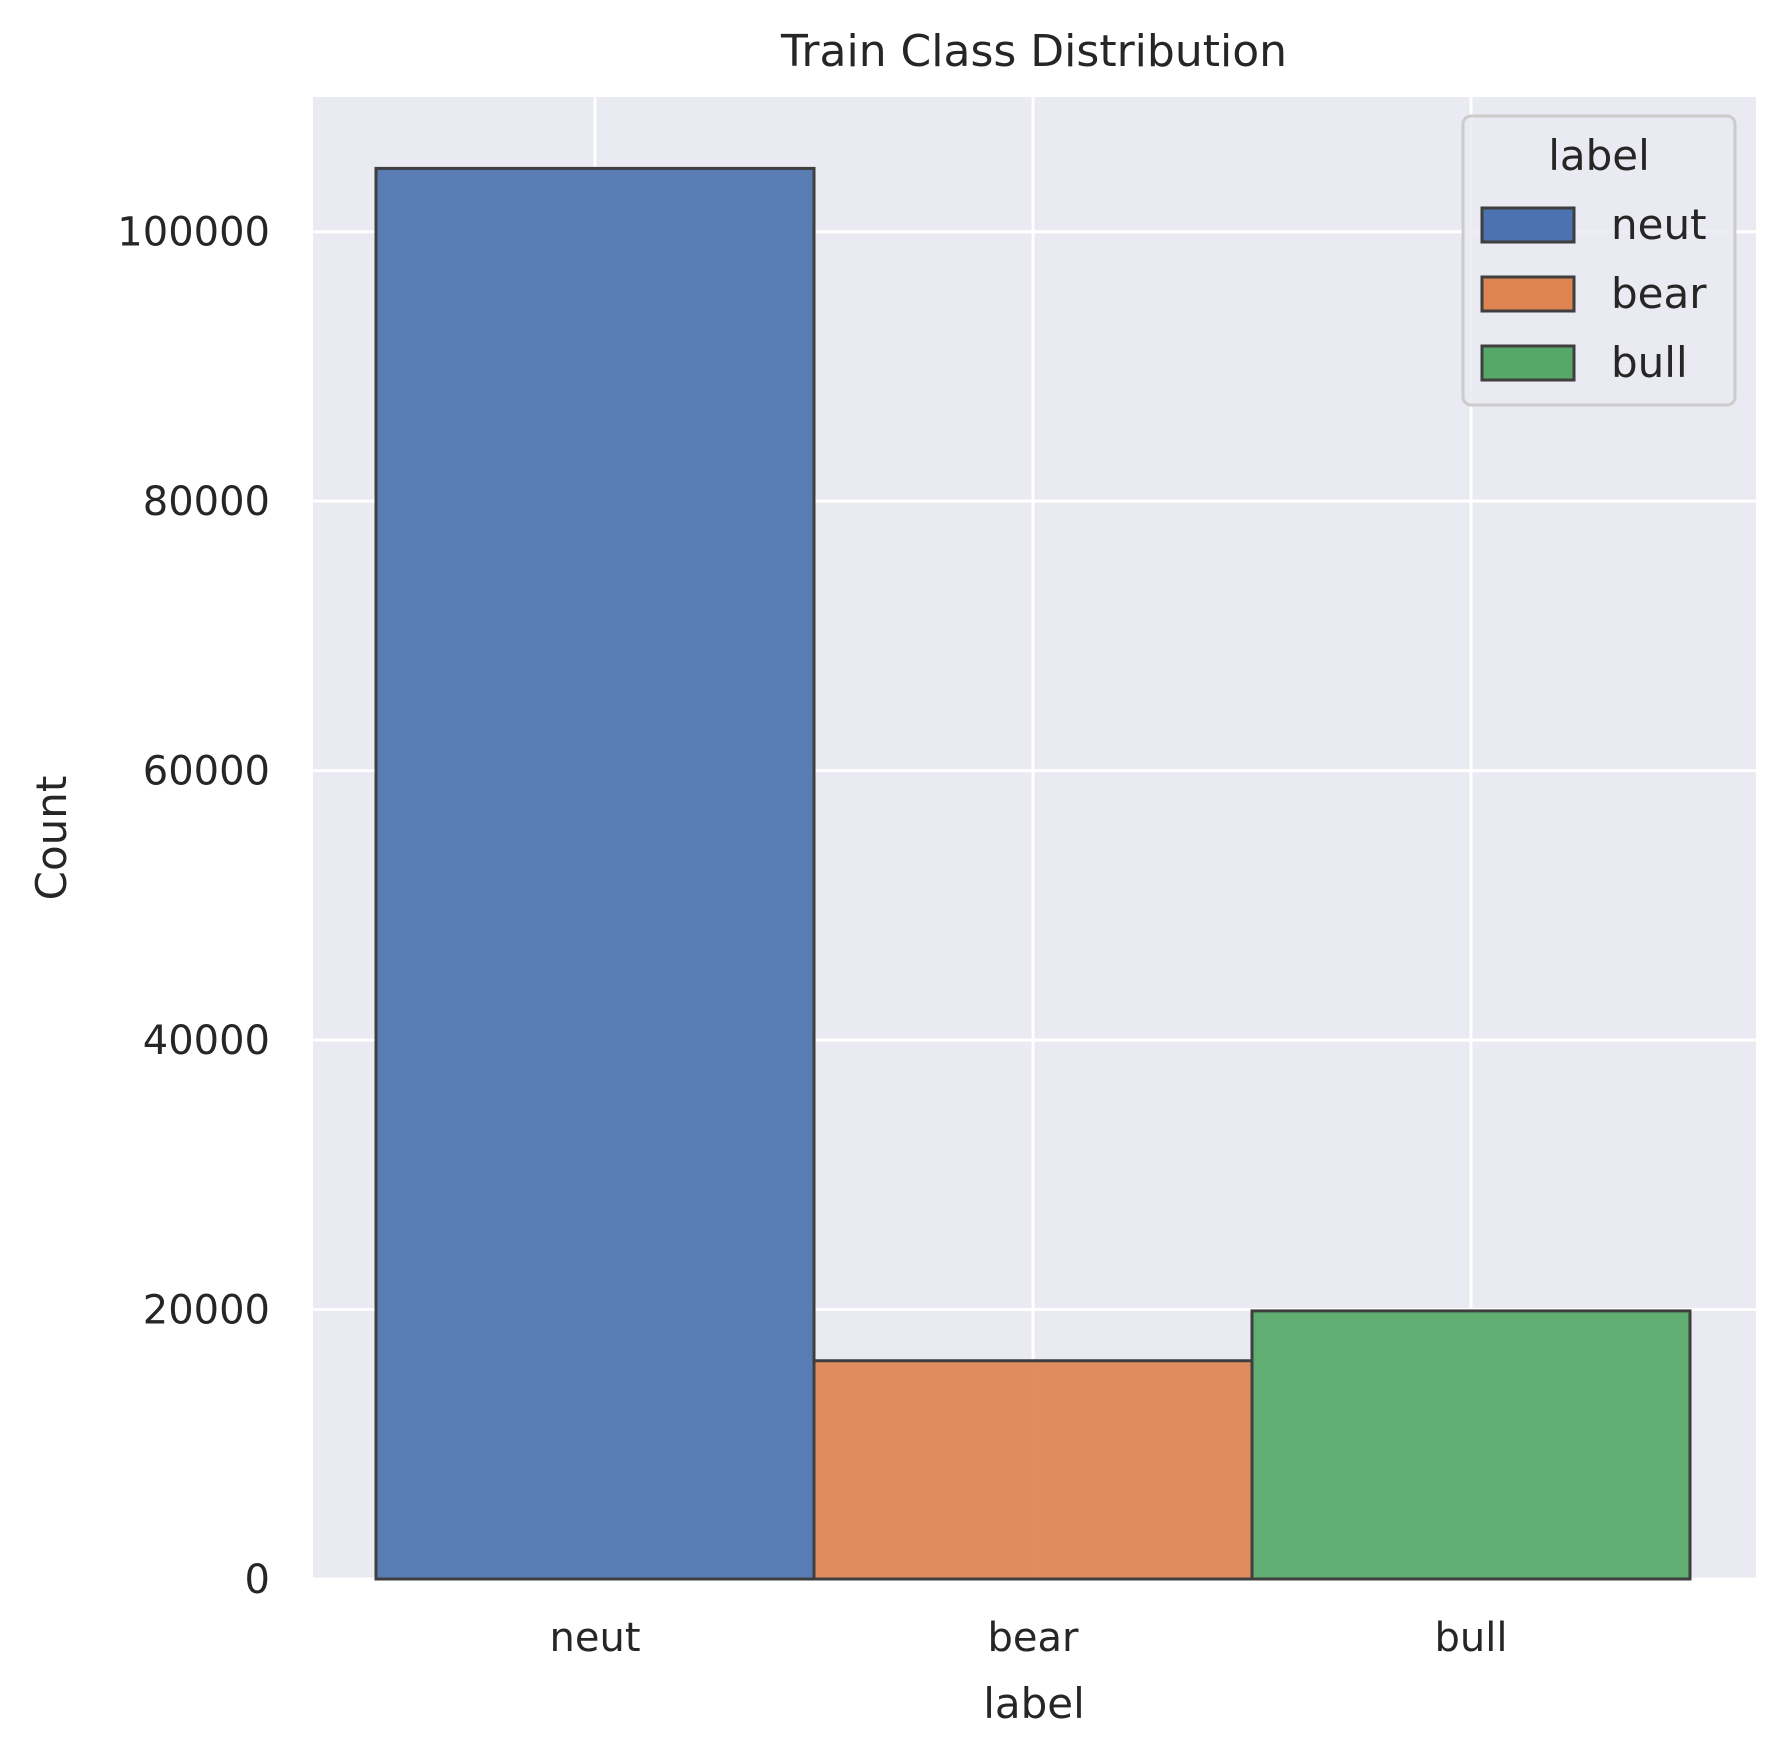 This screenshot has height=1752, width=1782. What do you see at coordinates (1471, 1445) in the screenshot?
I see `bar-bull` at bounding box center [1471, 1445].